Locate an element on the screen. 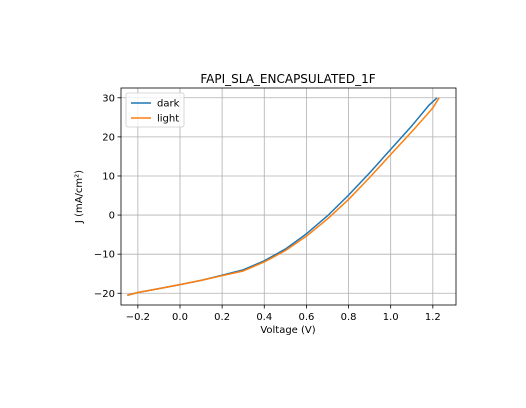  y-tick-label: 30 is located at coordinates (108, 98).